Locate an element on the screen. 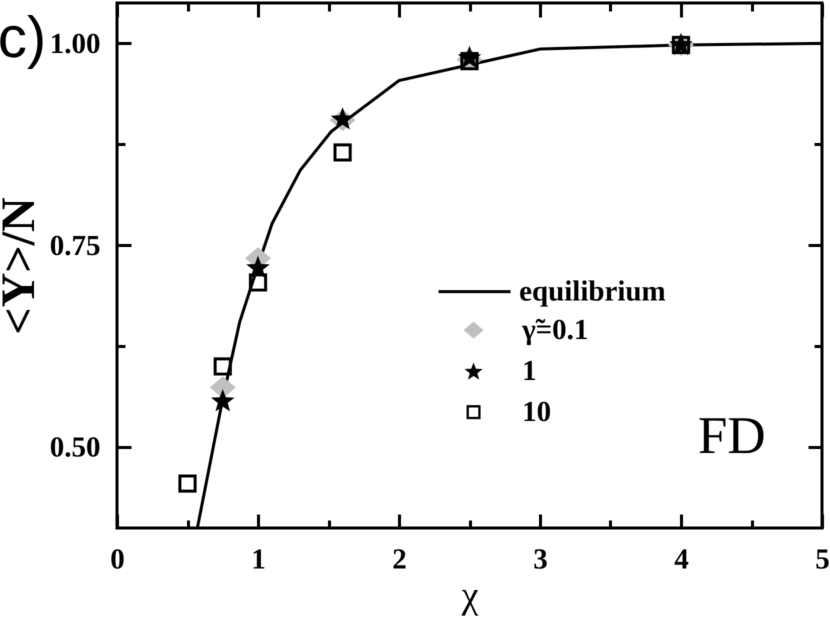 This screenshot has width=830, height=619. chart-title: c) is located at coordinates (23, 37).